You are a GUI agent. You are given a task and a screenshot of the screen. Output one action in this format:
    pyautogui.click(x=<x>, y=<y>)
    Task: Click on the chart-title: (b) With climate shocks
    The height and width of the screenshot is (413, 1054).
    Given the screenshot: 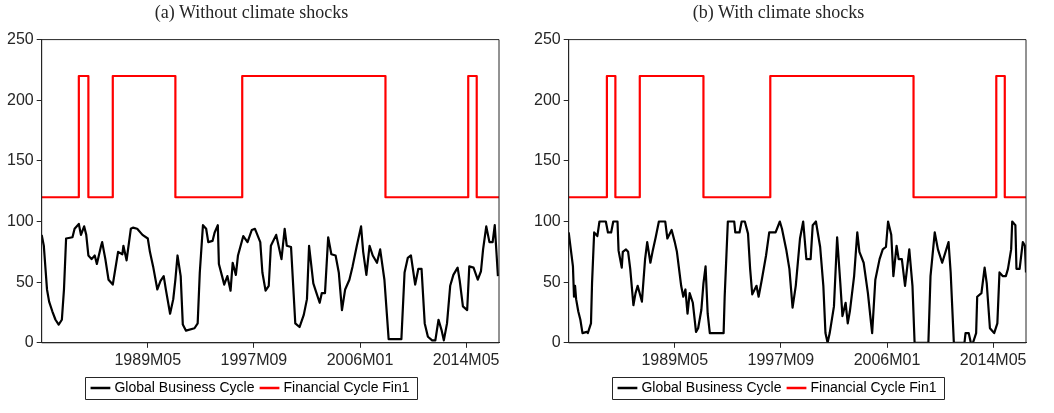 What is the action you would take?
    pyautogui.click(x=778, y=12)
    